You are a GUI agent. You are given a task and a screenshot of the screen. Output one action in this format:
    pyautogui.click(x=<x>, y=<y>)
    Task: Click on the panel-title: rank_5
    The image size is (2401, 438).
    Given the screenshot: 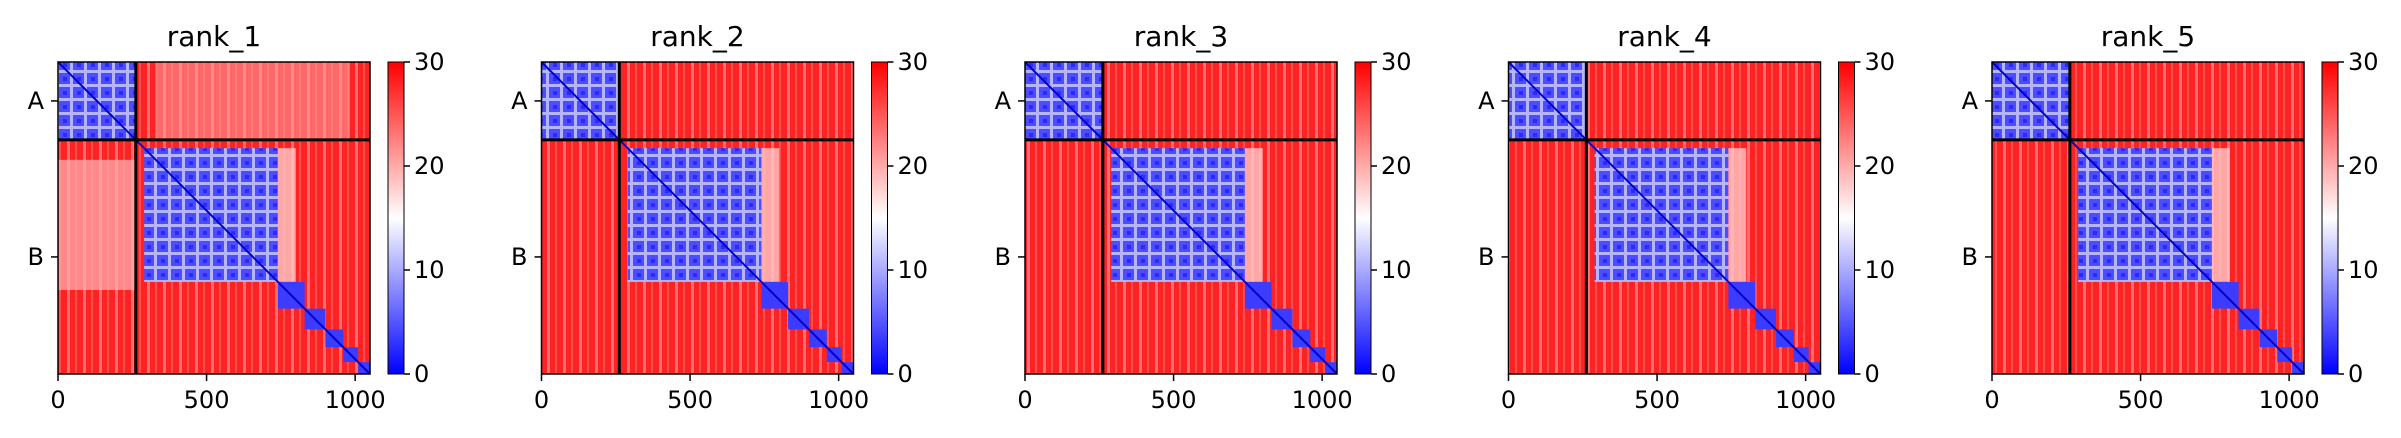 What is the action you would take?
    pyautogui.click(x=2148, y=36)
    